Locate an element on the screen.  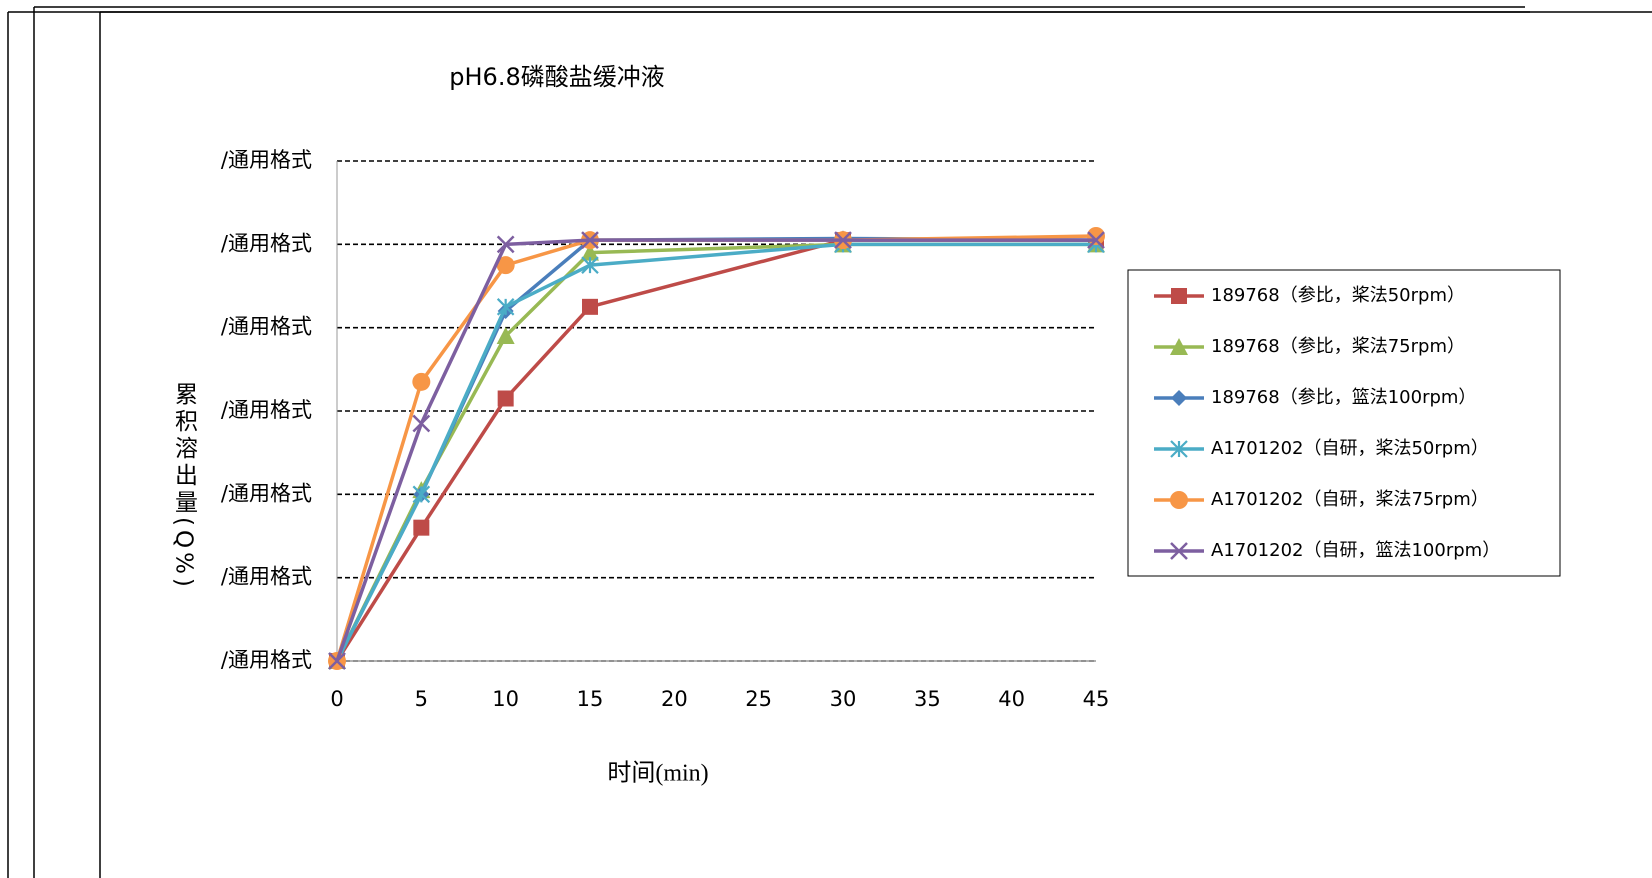
x-axis-title: 时间(min) is located at coordinates (657, 773).